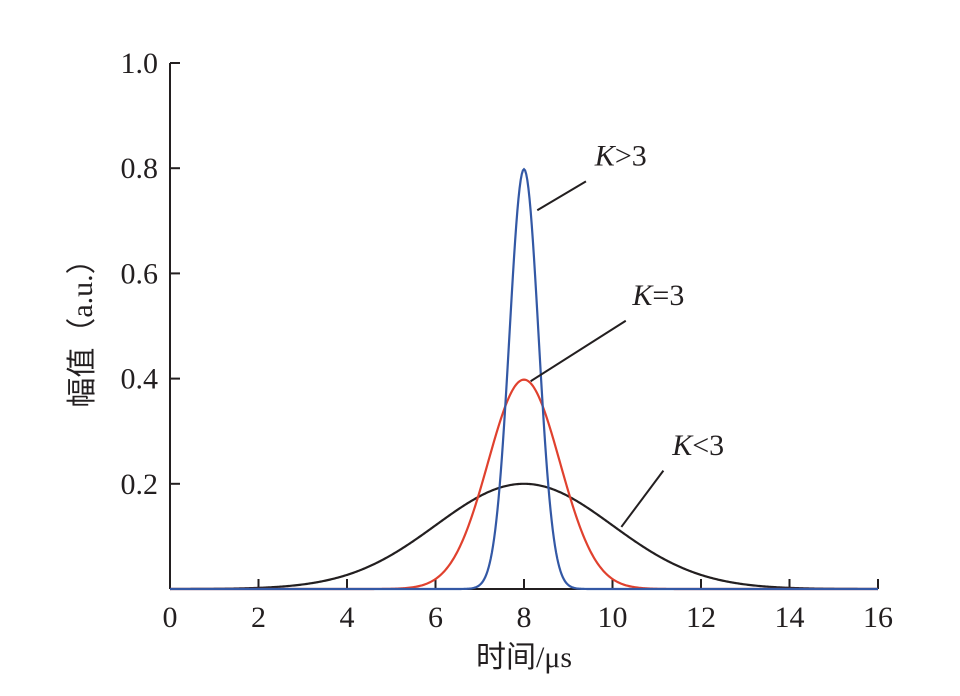  What do you see at coordinates (140, 168) in the screenshot?
I see `y-tick-label: 0.8` at bounding box center [140, 168].